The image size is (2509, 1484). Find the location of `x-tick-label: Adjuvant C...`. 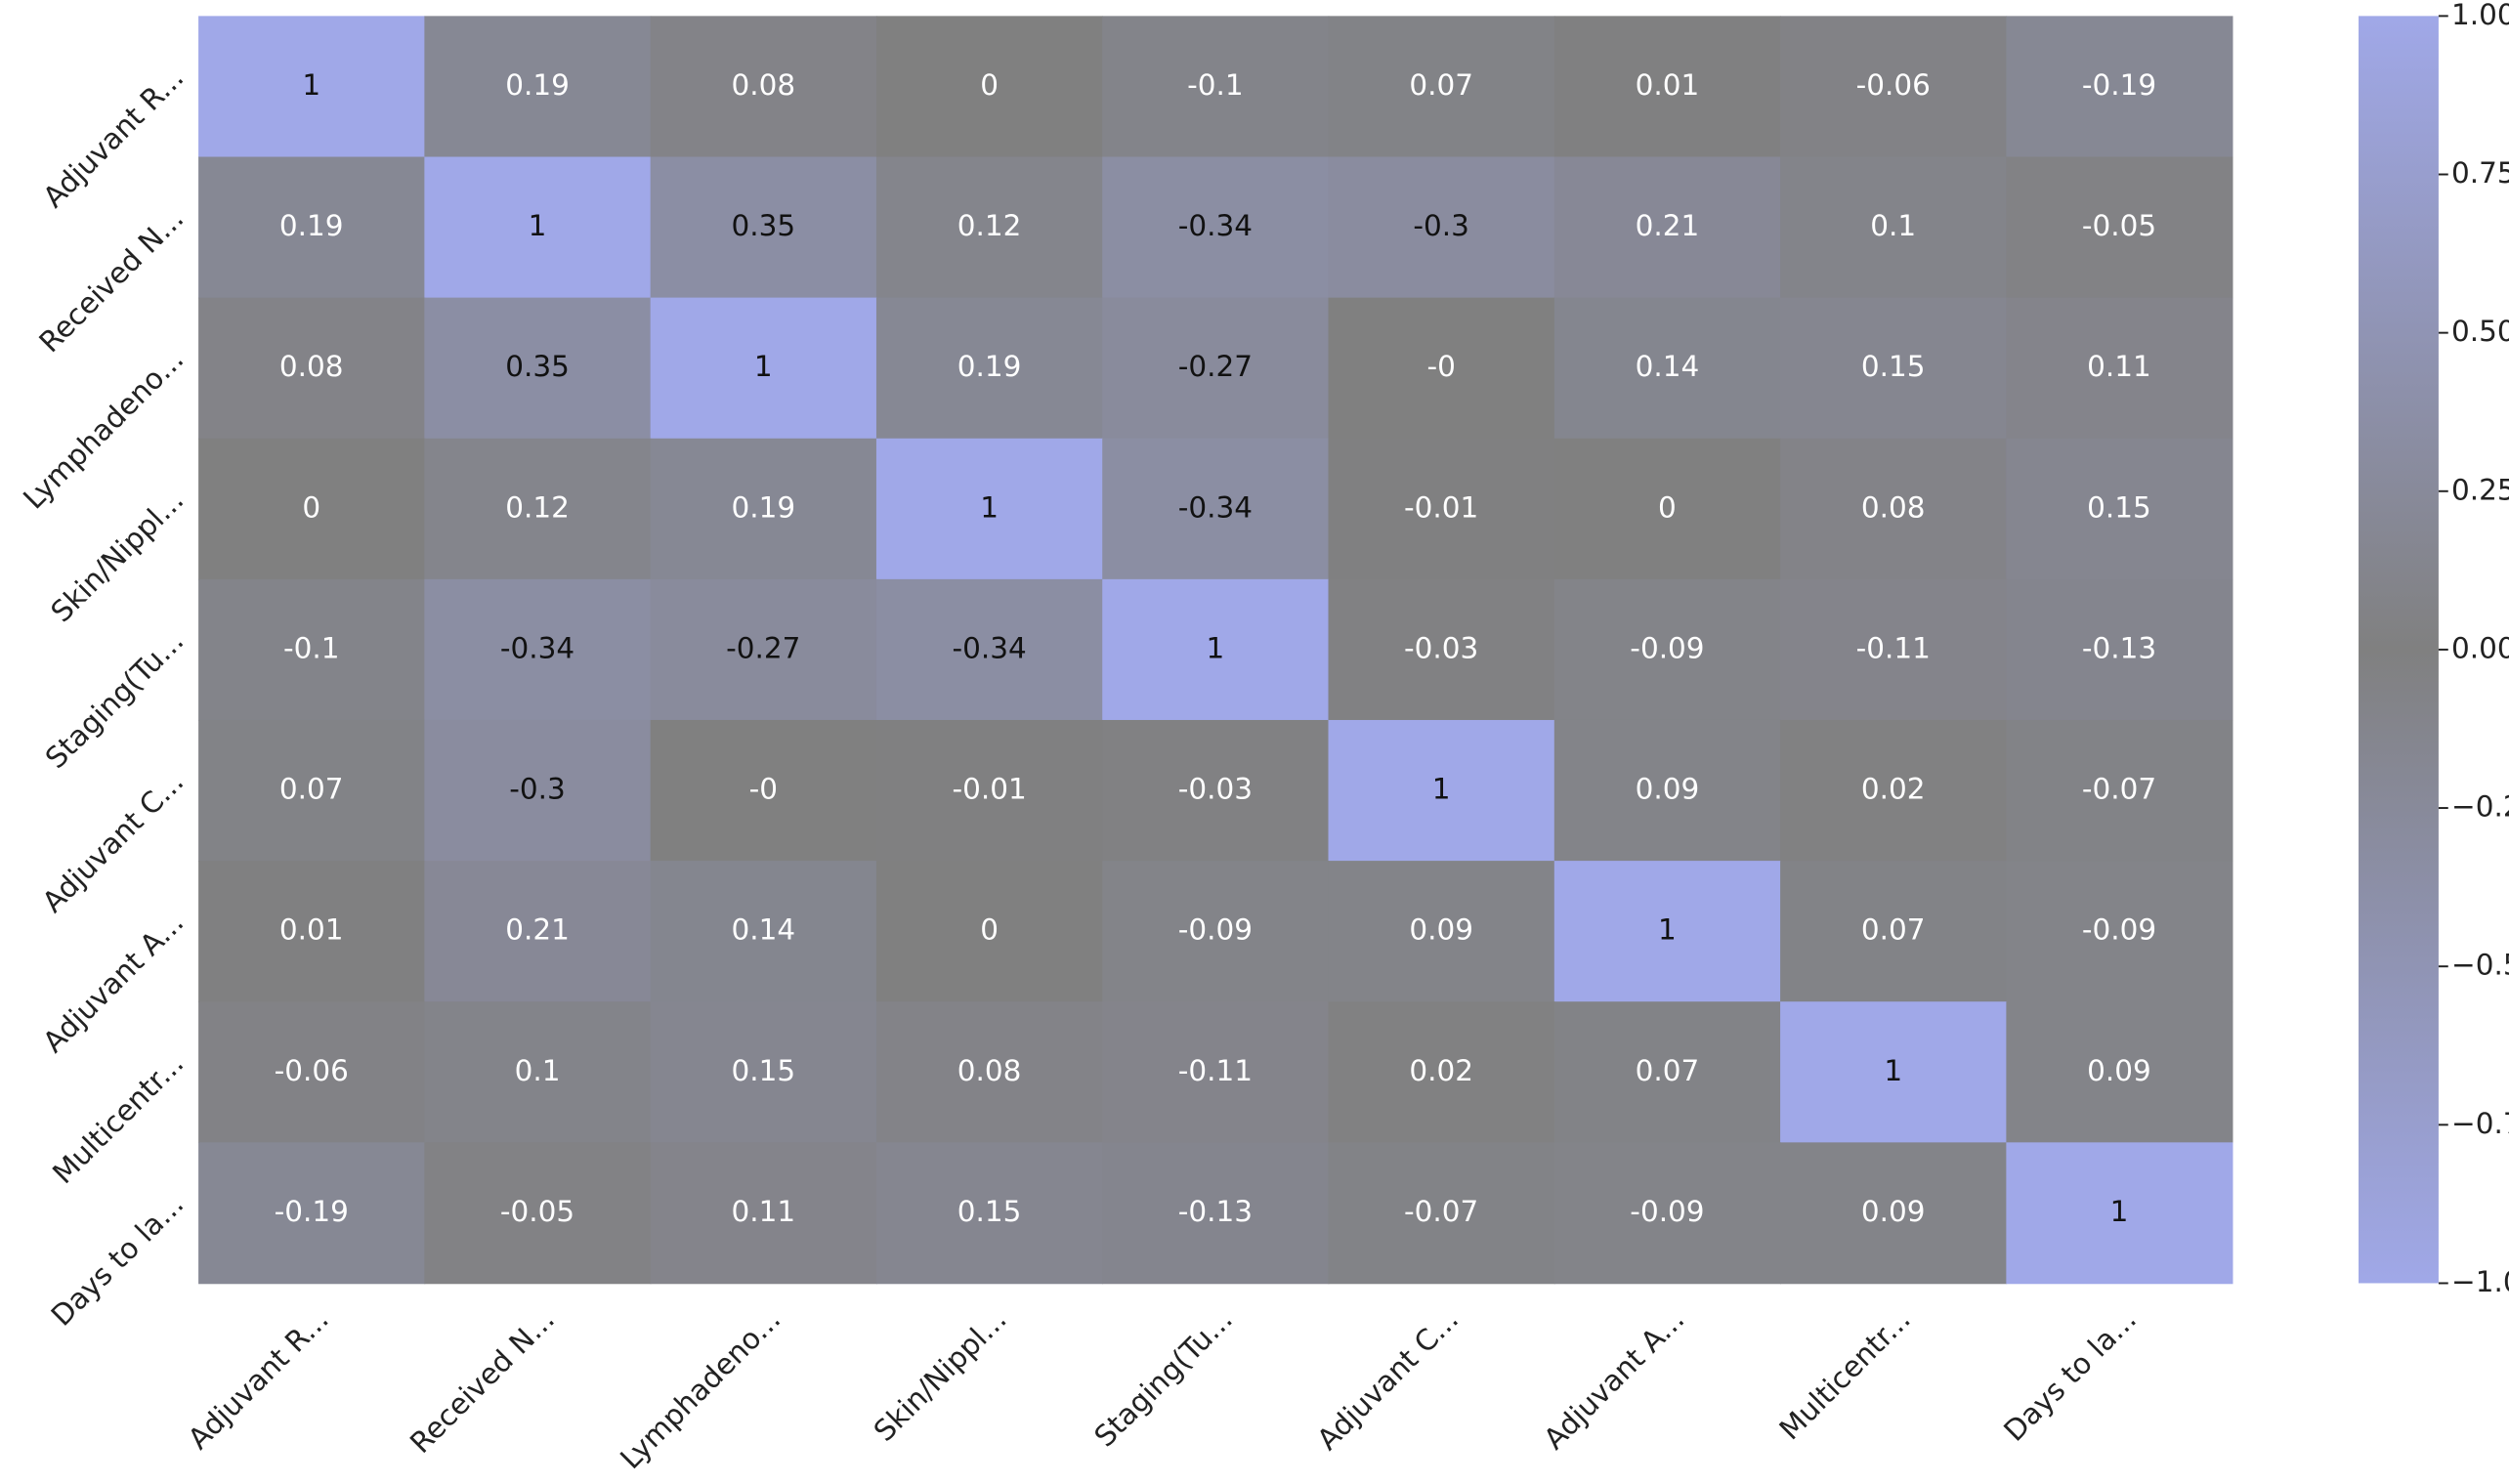

x-tick-label: Adjuvant C... is located at coordinates (1388, 1379).